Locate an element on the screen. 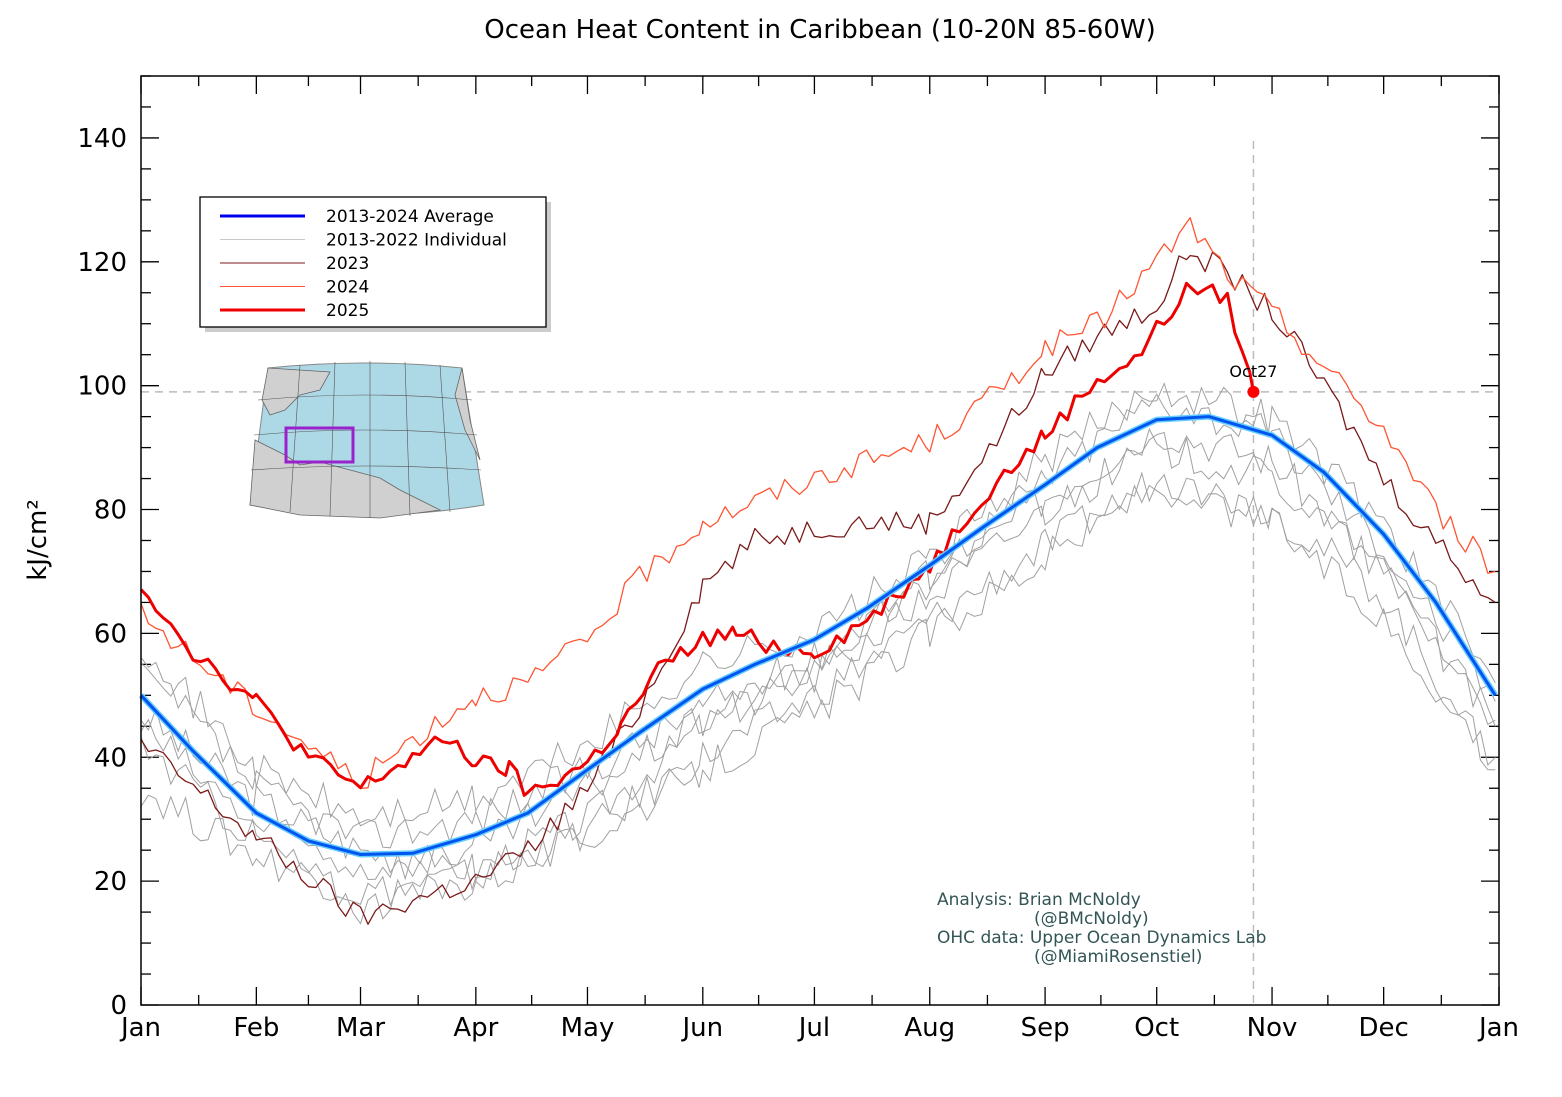  x-tick-label: Mar is located at coordinates (360, 1028).